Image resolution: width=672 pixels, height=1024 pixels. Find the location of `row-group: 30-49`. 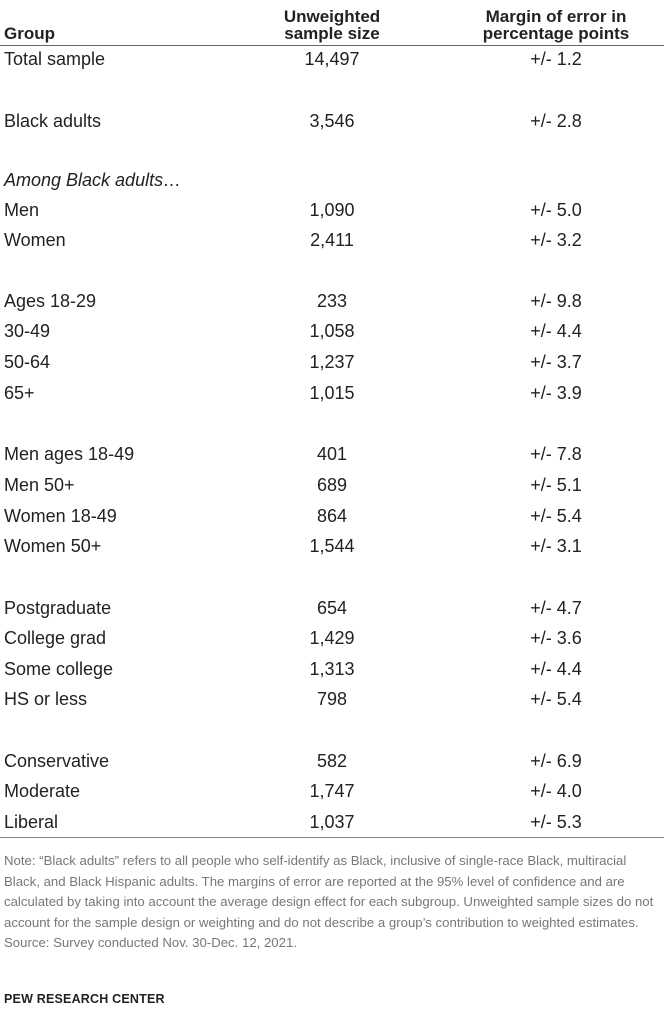

row-group: 30-49 is located at coordinates (27, 331).